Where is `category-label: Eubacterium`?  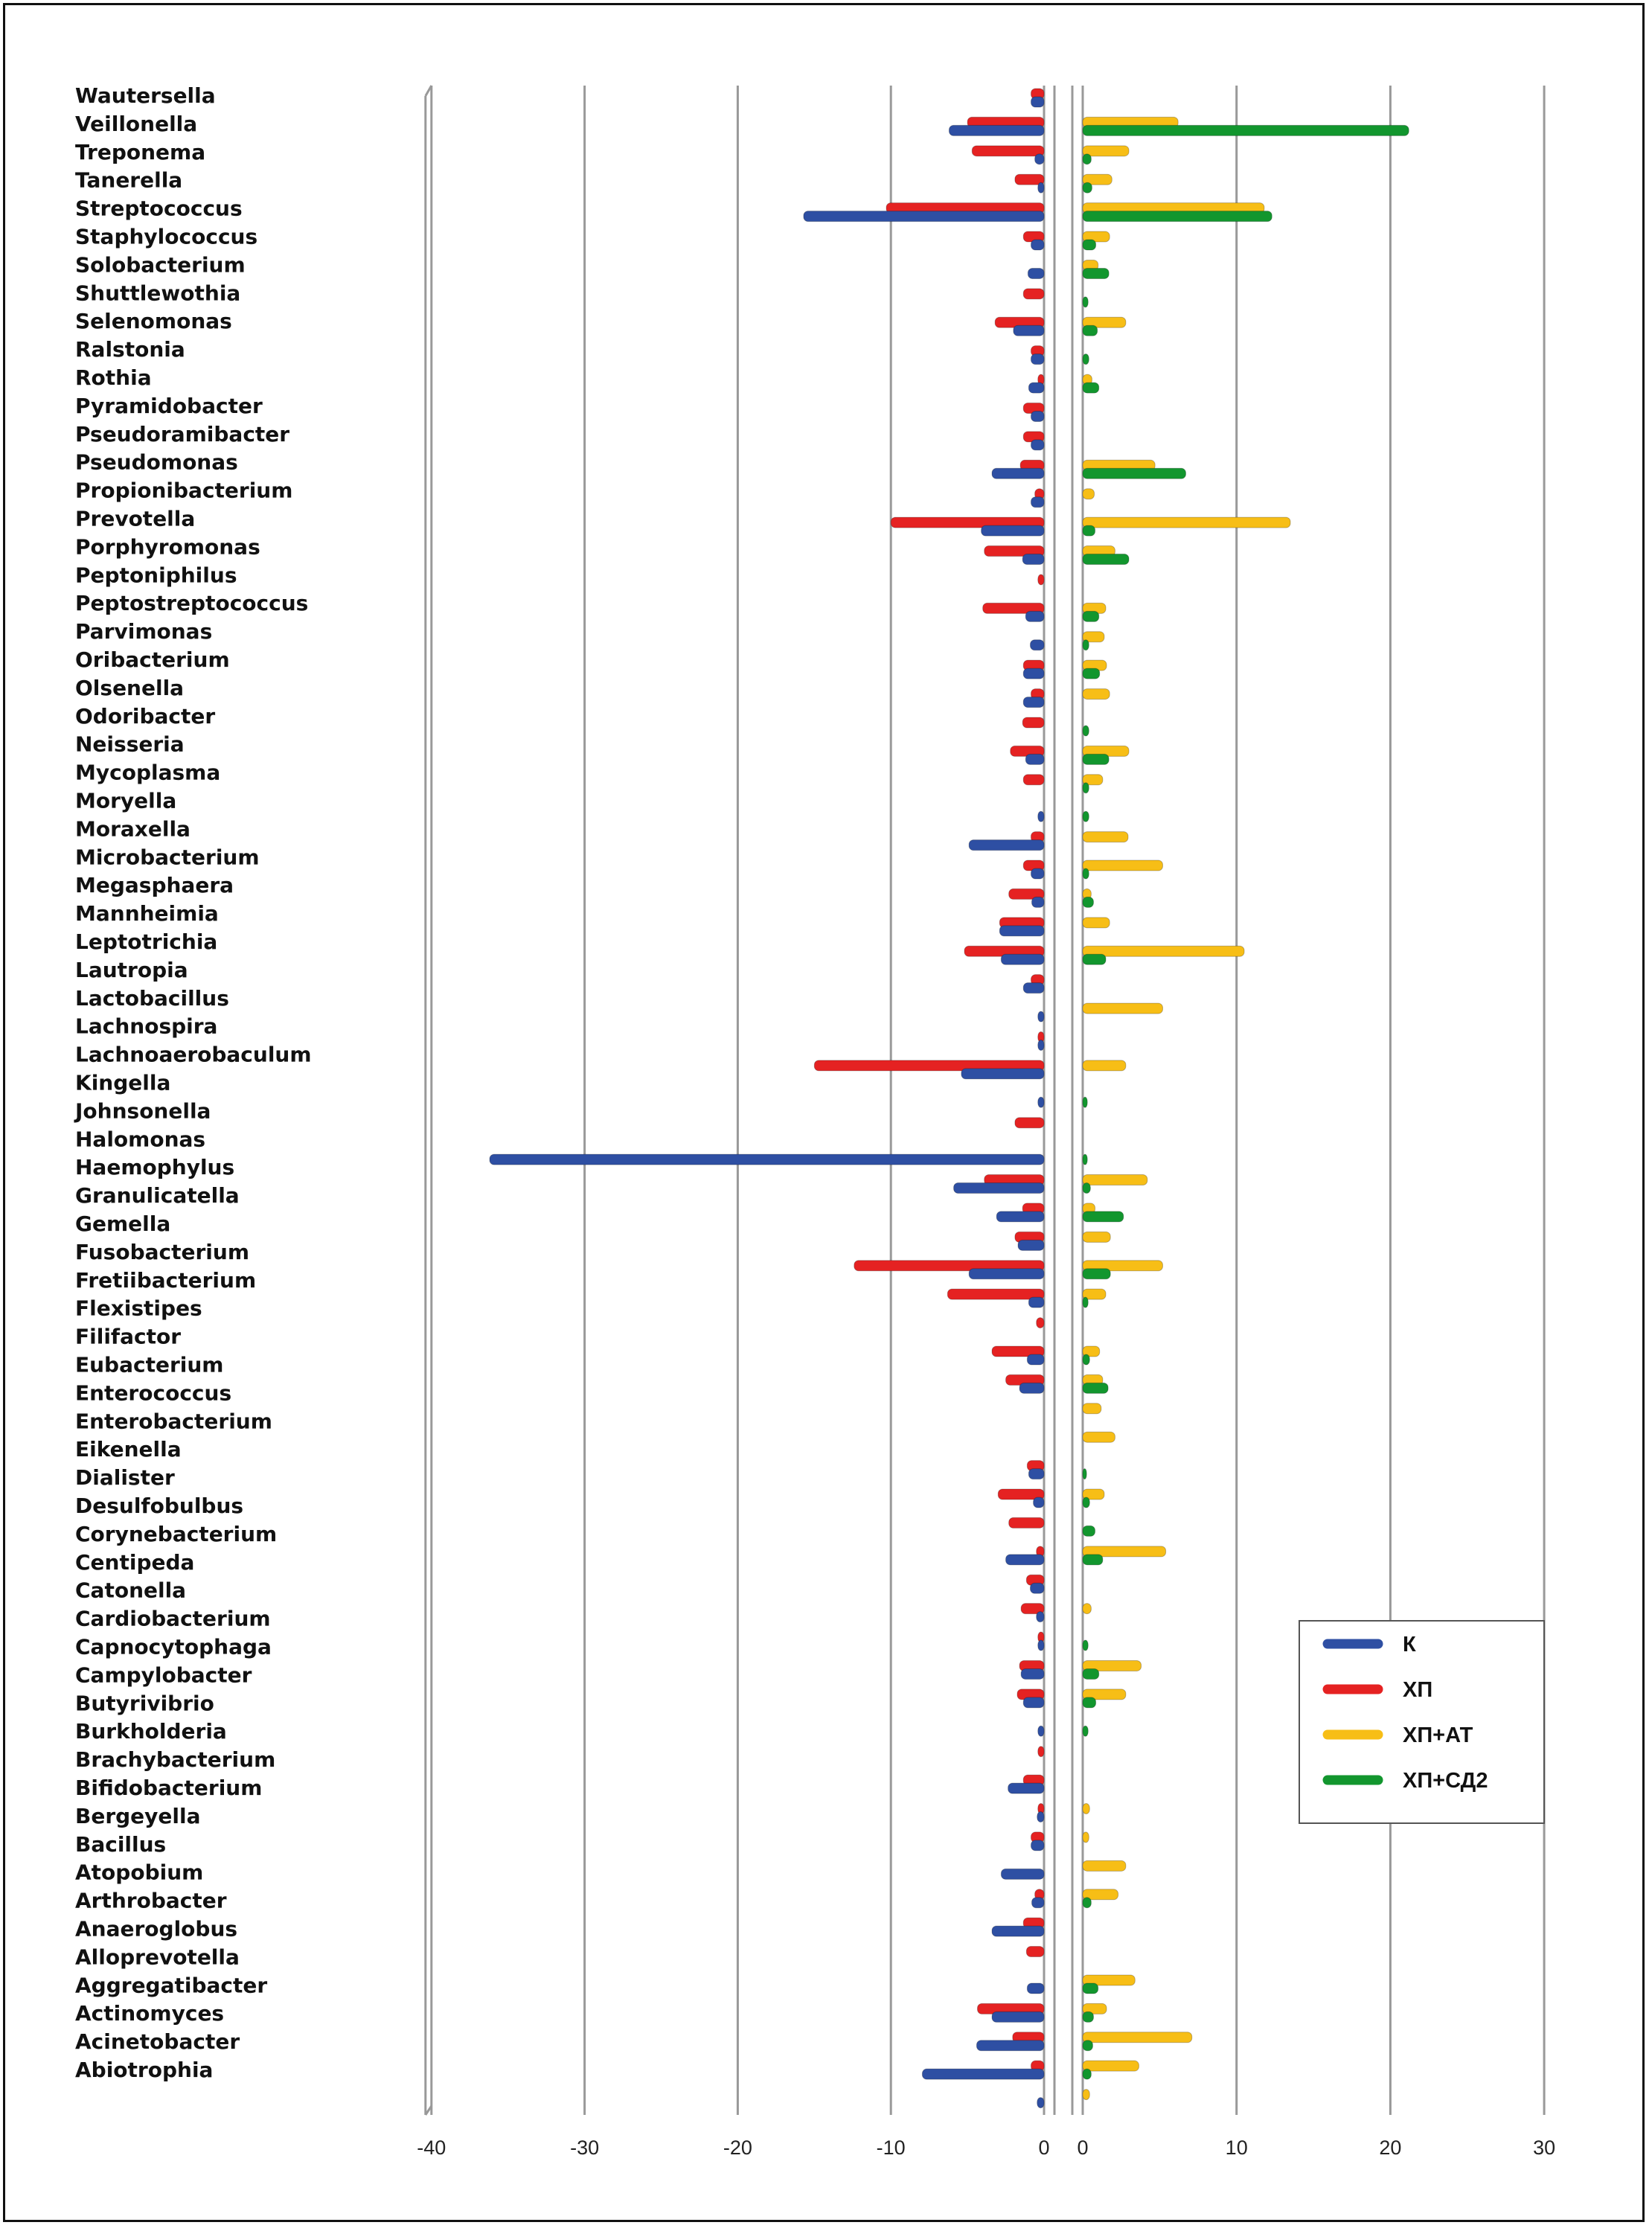 category-label: Eubacterium is located at coordinates (149, 1365).